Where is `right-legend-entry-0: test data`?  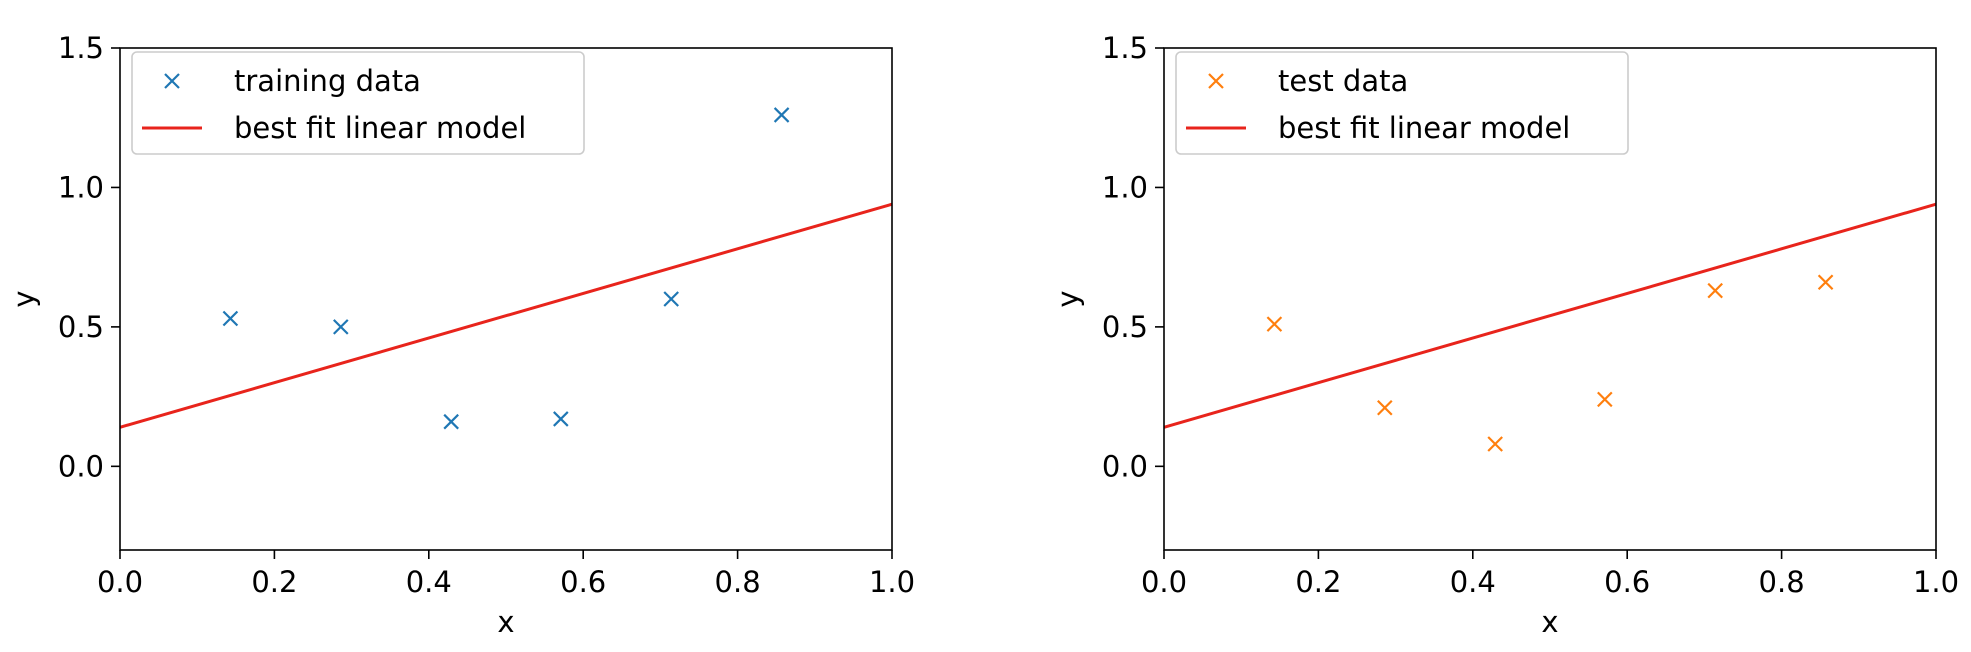
right-legend-entry-0: test data is located at coordinates (1343, 81).